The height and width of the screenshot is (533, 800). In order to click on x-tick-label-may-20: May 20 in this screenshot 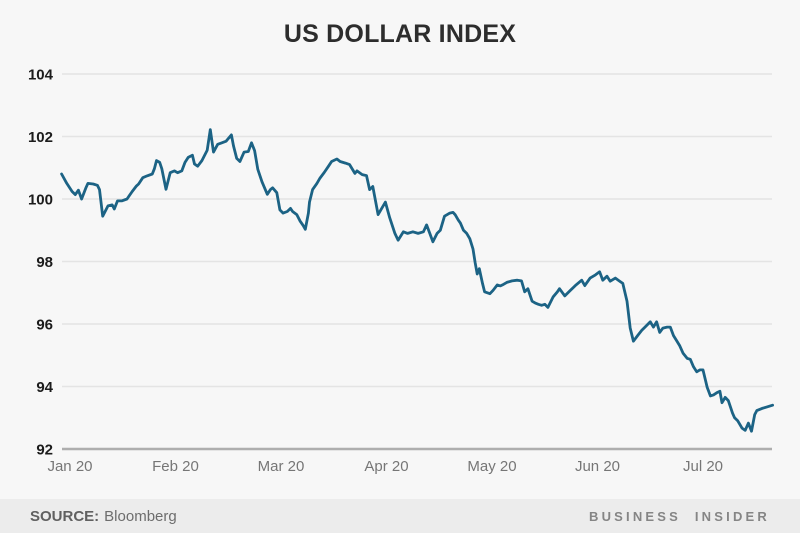, I will do `click(491, 466)`.